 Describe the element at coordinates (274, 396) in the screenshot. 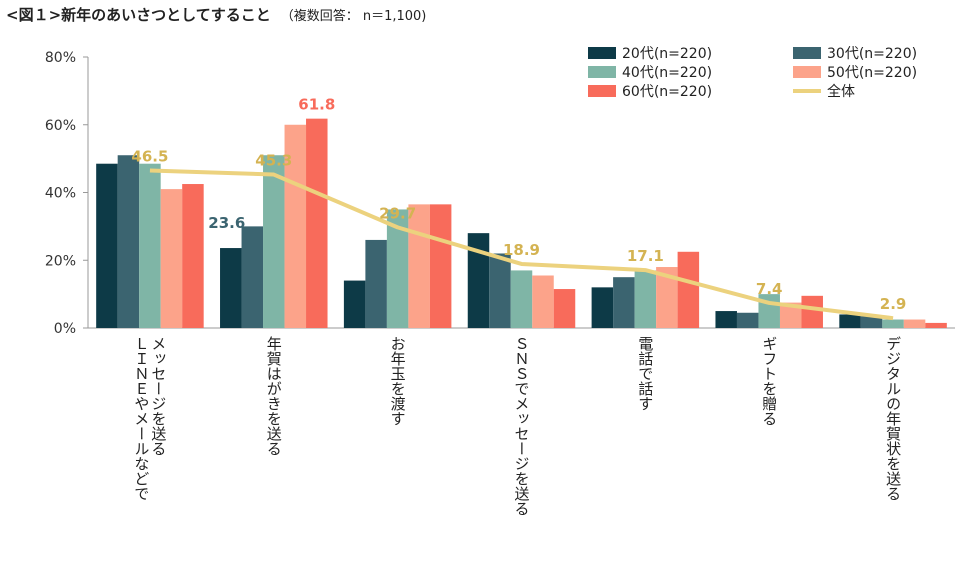

I see `category-label: 年賀はがきを送る` at that location.